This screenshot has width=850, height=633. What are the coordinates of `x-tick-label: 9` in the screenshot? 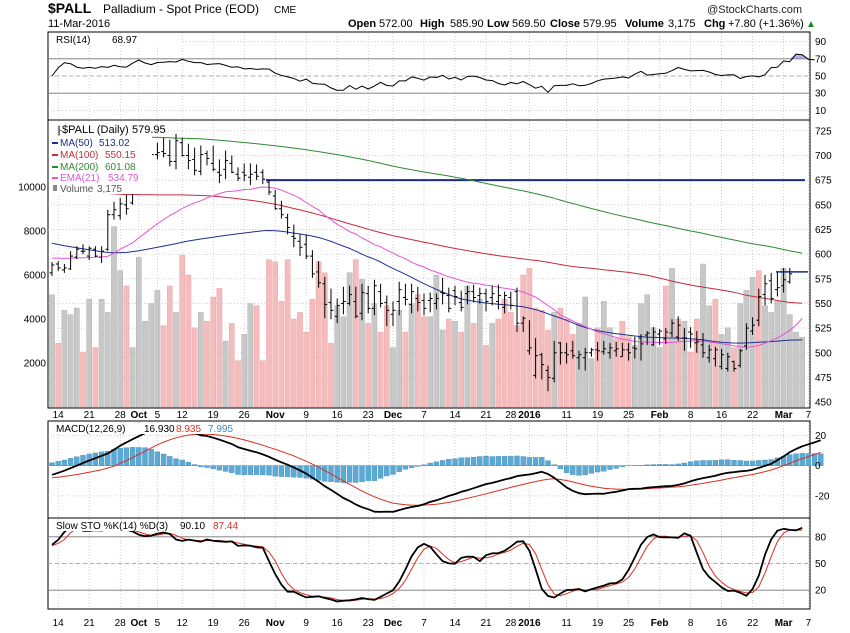 It's located at (306, 623).